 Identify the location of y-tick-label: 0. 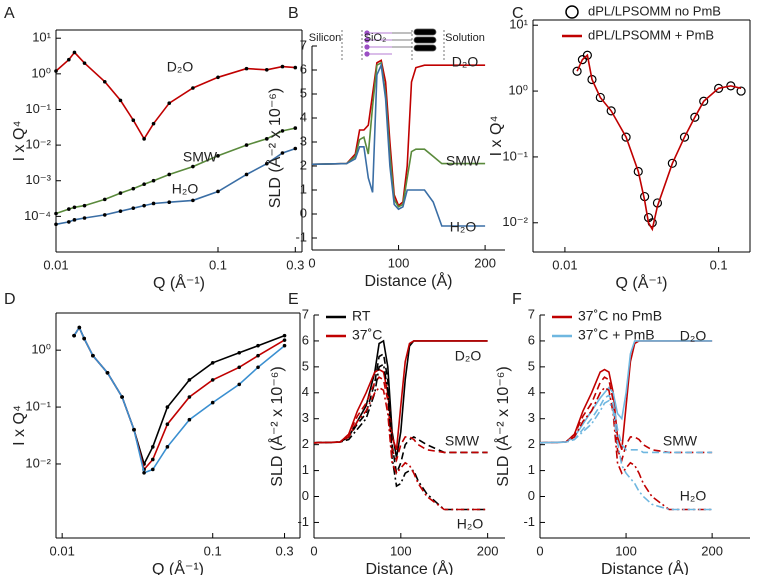
(531, 495).